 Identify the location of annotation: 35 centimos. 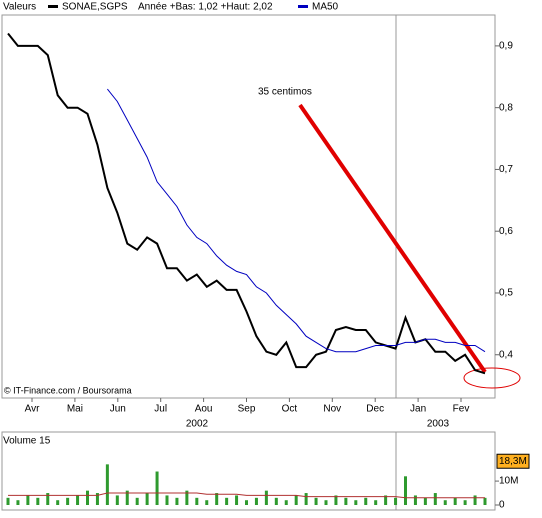
(285, 92).